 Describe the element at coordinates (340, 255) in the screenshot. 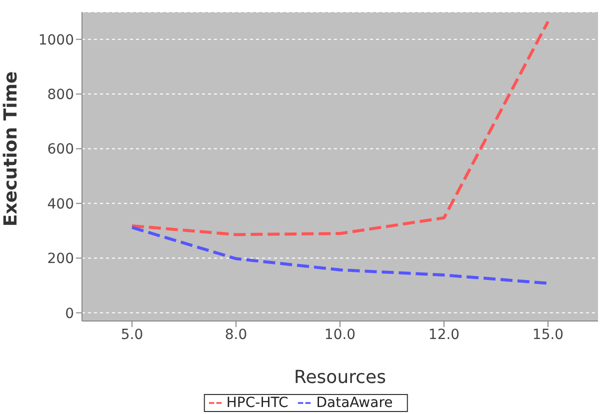

I see `line-series` at that location.